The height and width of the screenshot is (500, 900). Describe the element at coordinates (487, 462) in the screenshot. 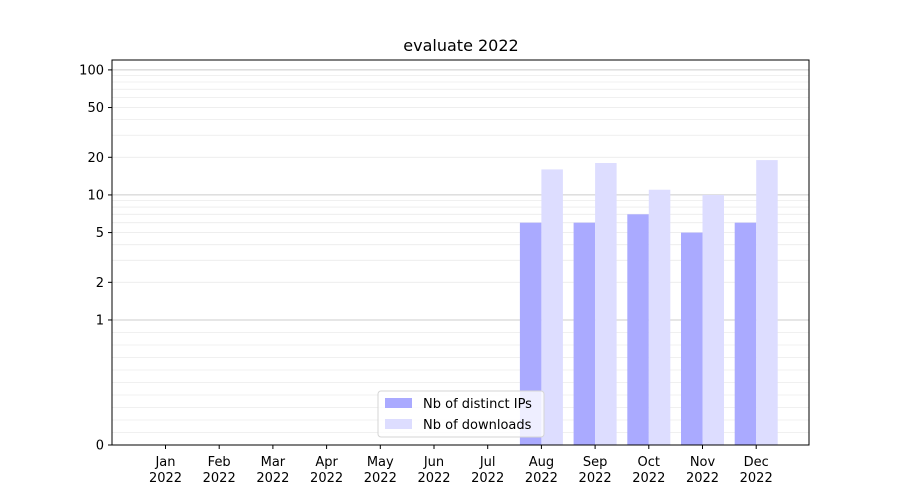

I see `x-tick-label-month: Jul` at that location.